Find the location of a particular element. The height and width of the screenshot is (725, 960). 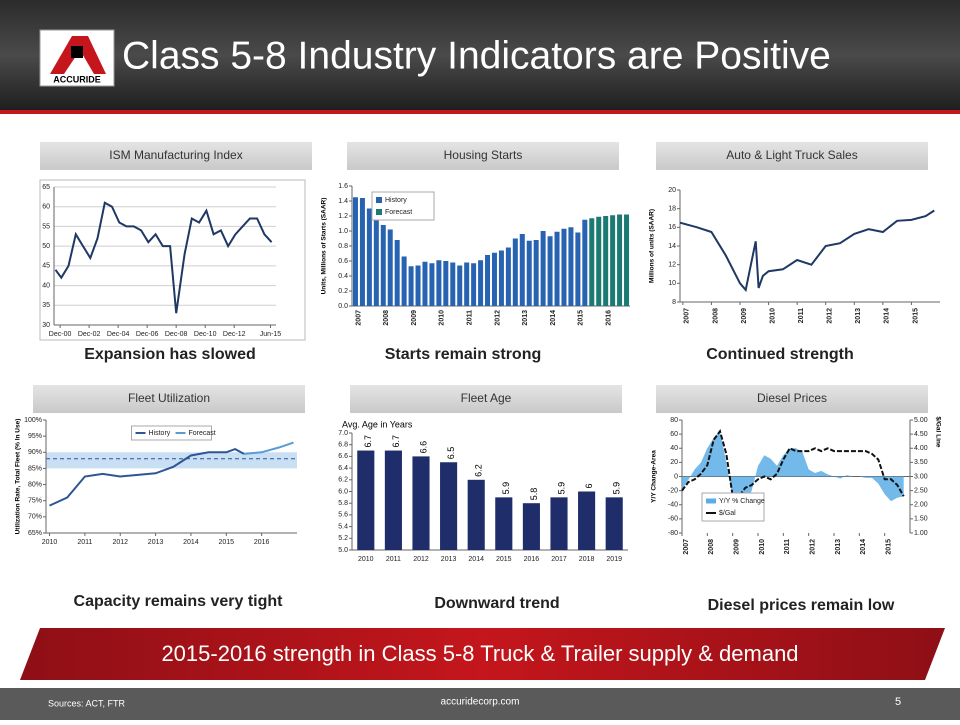

y-tick-label: 7.0 is located at coordinates (343, 433).